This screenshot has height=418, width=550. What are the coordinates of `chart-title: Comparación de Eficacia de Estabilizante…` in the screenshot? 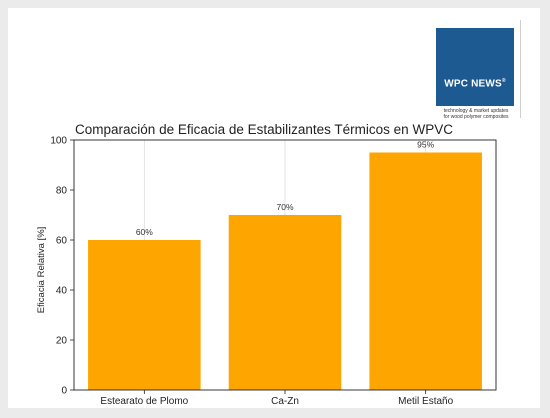 It's located at (264, 129).